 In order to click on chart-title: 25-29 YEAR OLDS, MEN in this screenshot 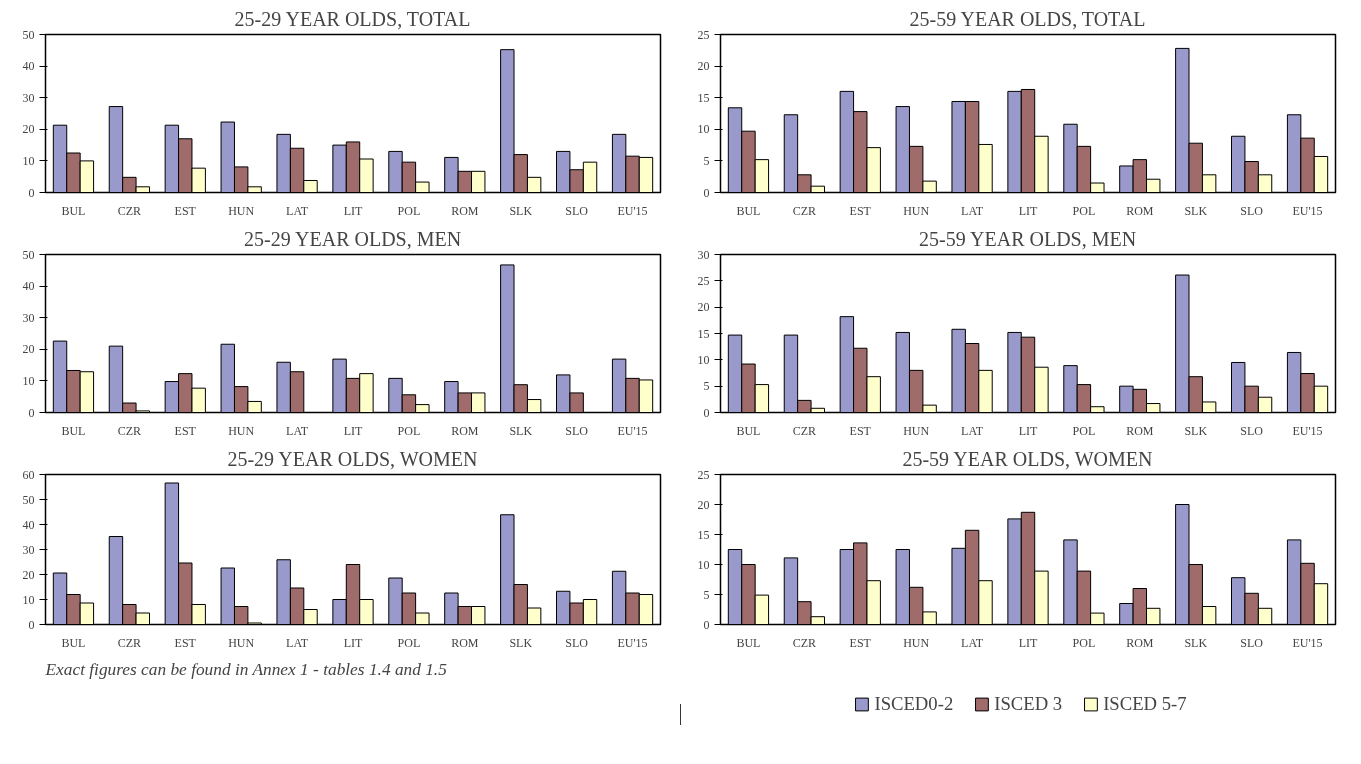, I will do `click(353, 238)`.